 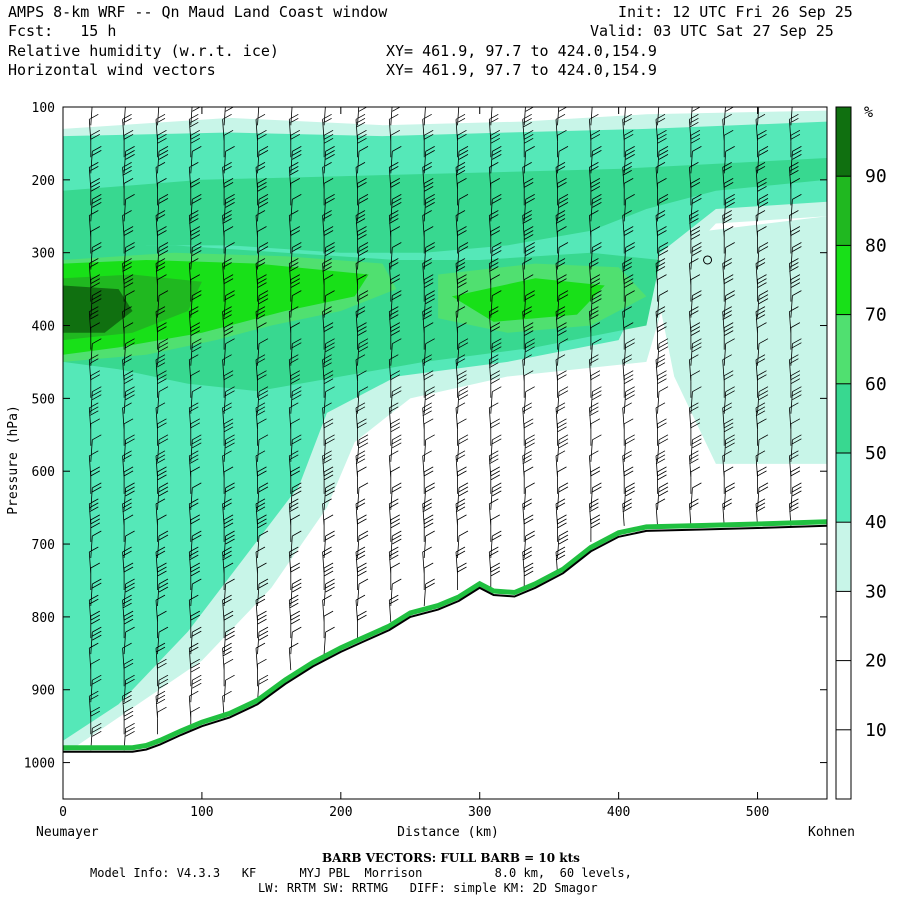 I want to click on x-end-label: Kohnen, so click(x=831, y=832).